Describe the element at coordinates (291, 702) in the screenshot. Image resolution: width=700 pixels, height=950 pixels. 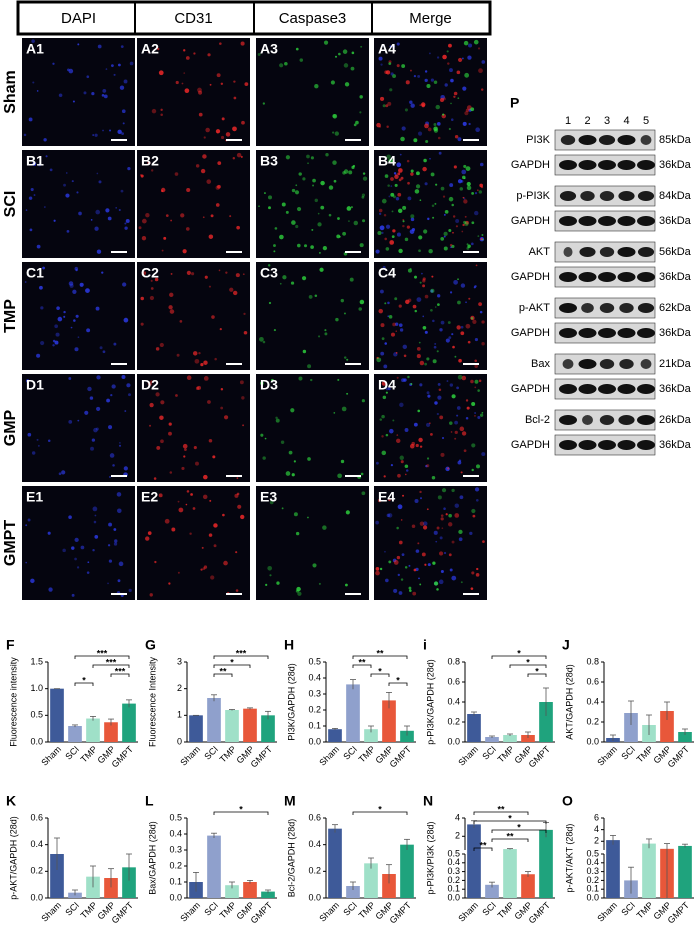
I see `y-axis-label: PI3K/GAPDH (28d)` at that location.